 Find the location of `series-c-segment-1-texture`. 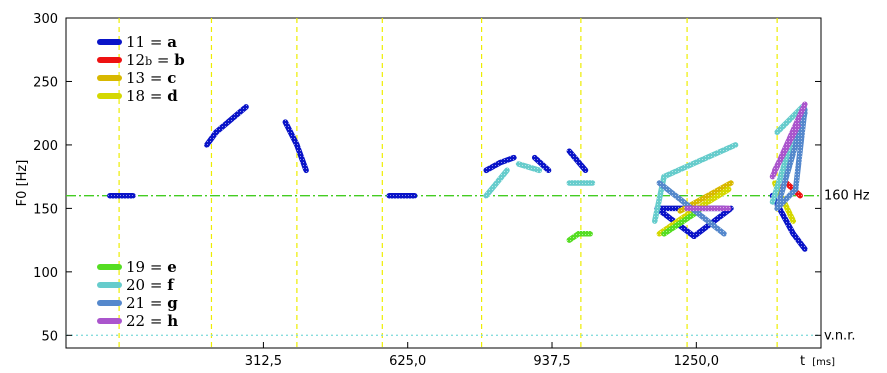

series-c-segment-1-texture is located at coordinates (717, 190).